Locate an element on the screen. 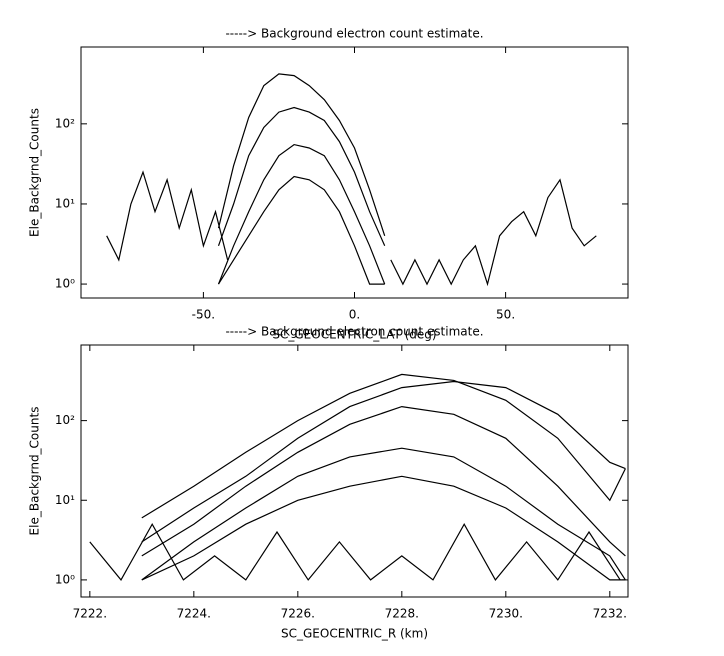 The height and width of the screenshot is (656, 724). x-tick-label: 7226. is located at coordinates (298, 614).